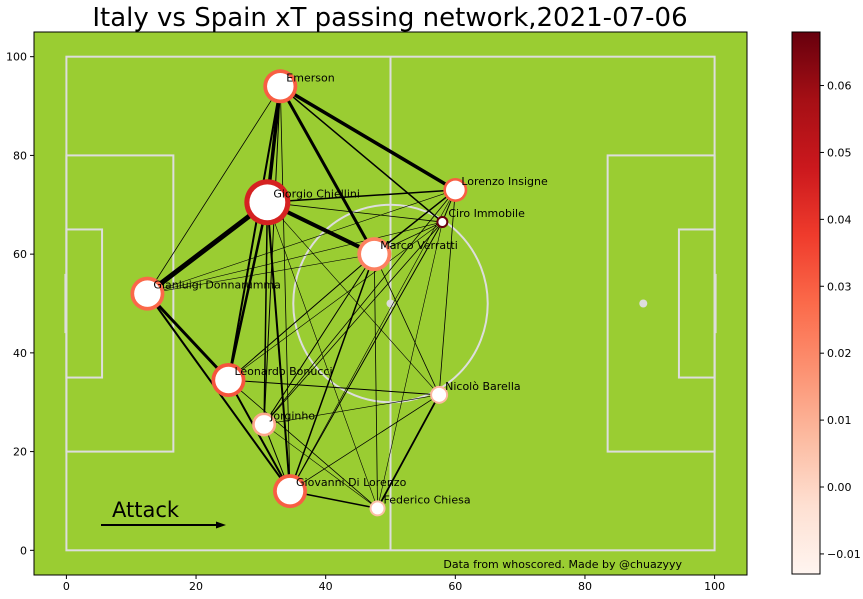 The height and width of the screenshot is (599, 863). Describe the element at coordinates (715, 303) in the screenshot. I see `right-goal` at that location.